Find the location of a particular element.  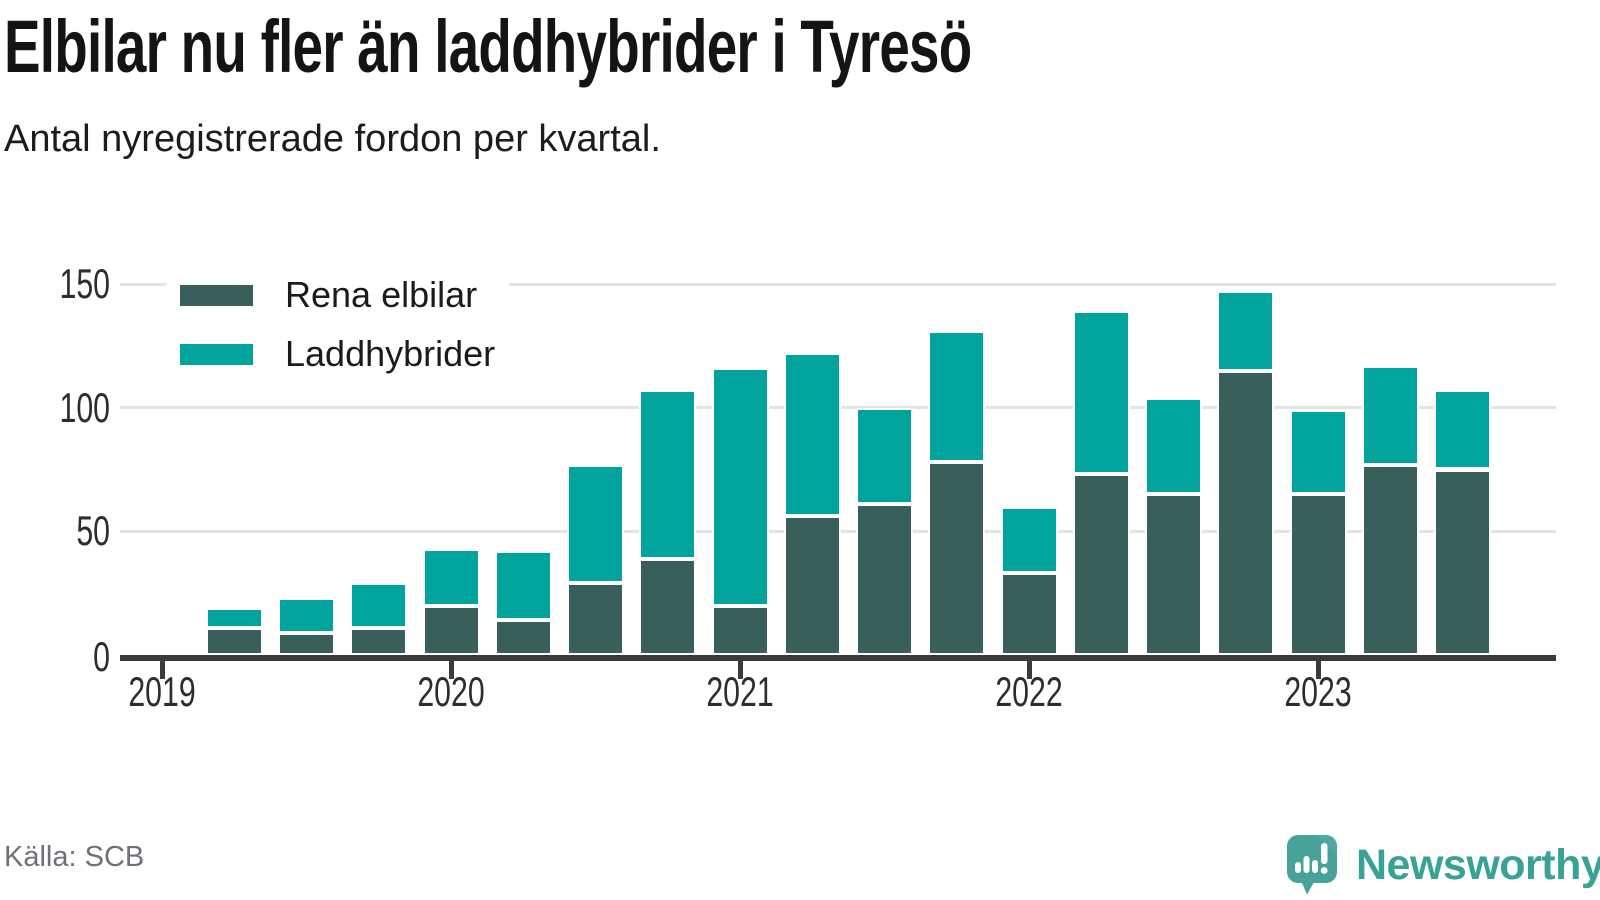

bar-segment-laddhybrider-2019-Q3 is located at coordinates (306, 615).